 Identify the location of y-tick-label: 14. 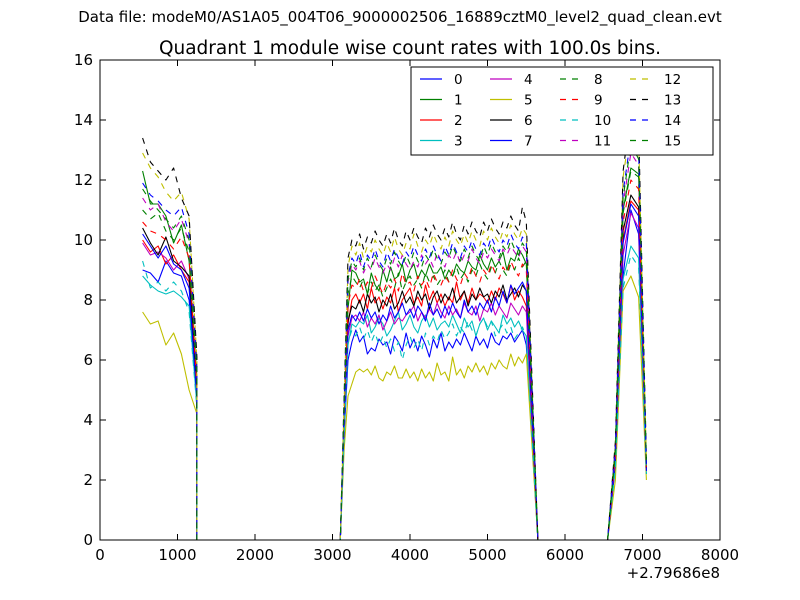
(83, 120).